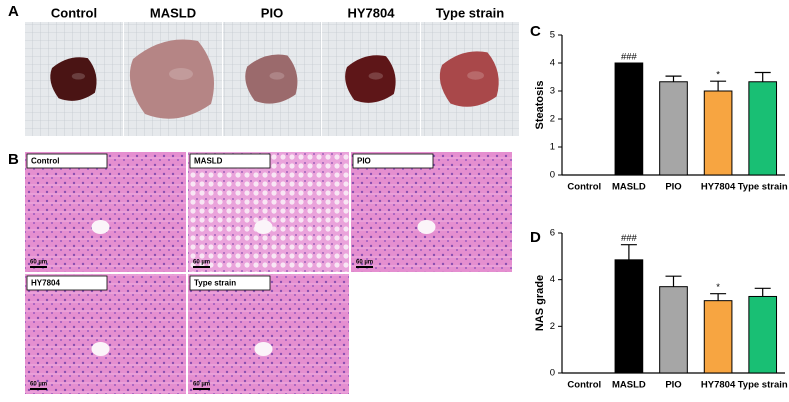 Image resolution: width=789 pixels, height=402 pixels. What do you see at coordinates (540, 105) in the screenshot?
I see `y-axis-label: Steatosis` at bounding box center [540, 105].